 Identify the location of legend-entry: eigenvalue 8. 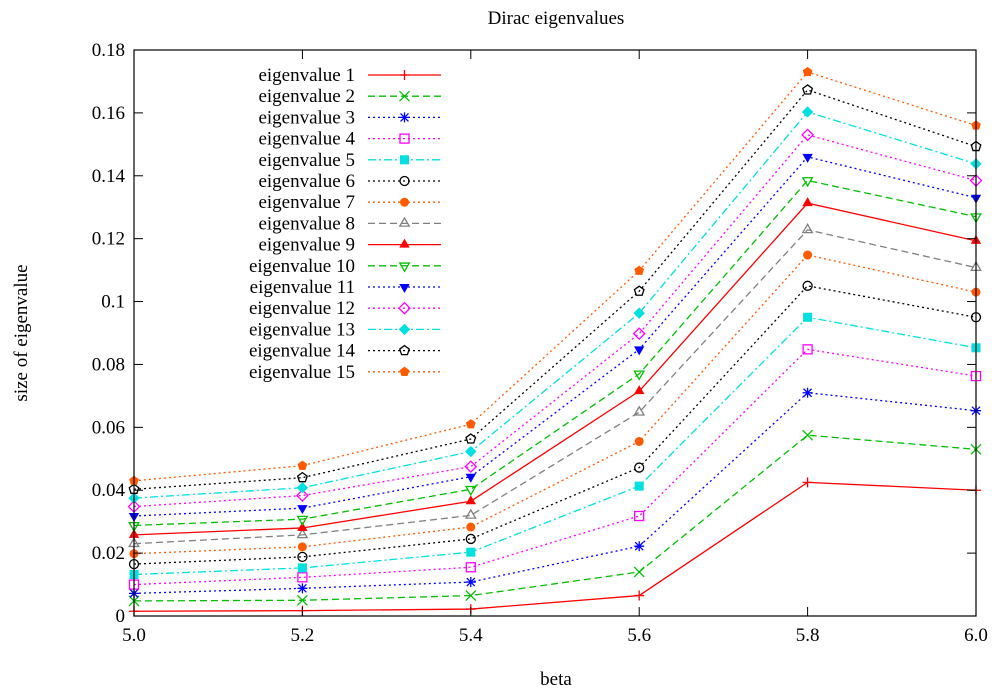
(349, 223).